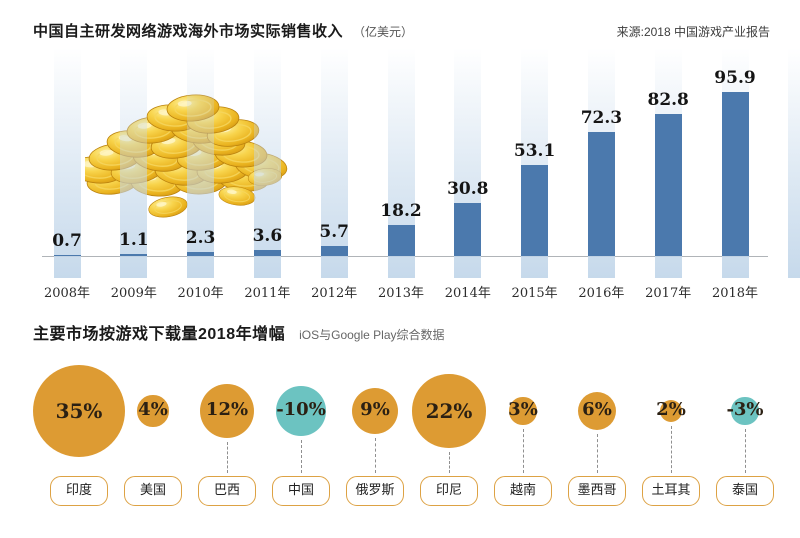  I want to click on bar-value-label: 3.6, so click(267, 236).